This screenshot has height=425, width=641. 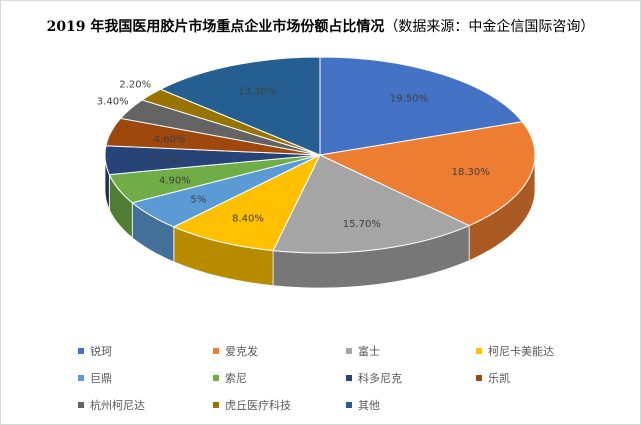 I want to click on legend-label: 索尼, so click(x=236, y=378).